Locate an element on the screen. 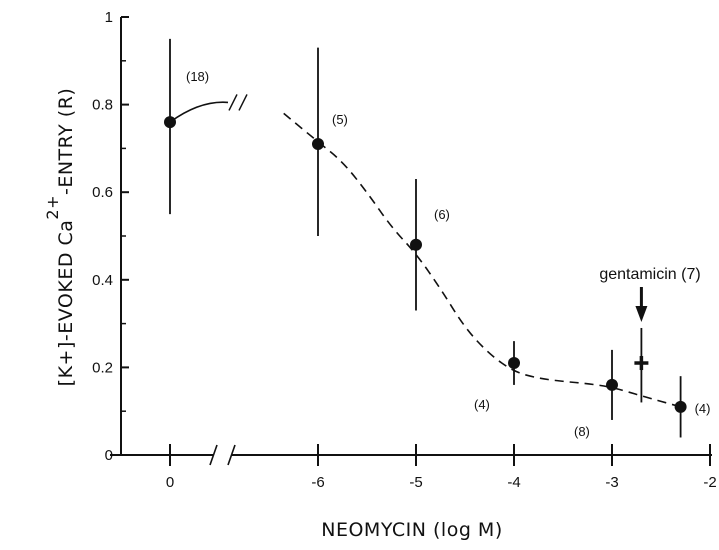 Image resolution: width=719 pixels, height=550 pixels. x-tick-label-3: -4 is located at coordinates (513, 482).